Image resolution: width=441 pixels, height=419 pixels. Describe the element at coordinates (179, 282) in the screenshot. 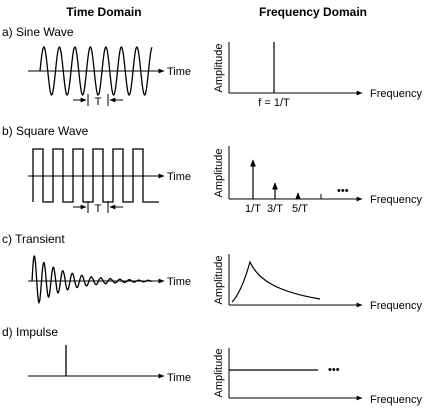

I see `transient-time-label: Time` at that location.